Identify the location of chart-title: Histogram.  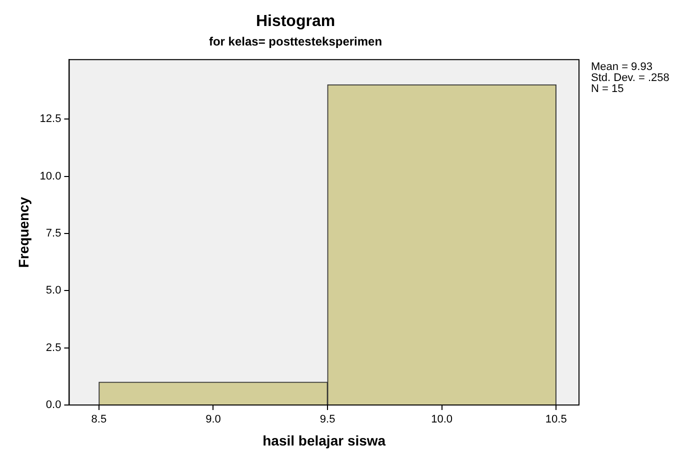
(296, 21).